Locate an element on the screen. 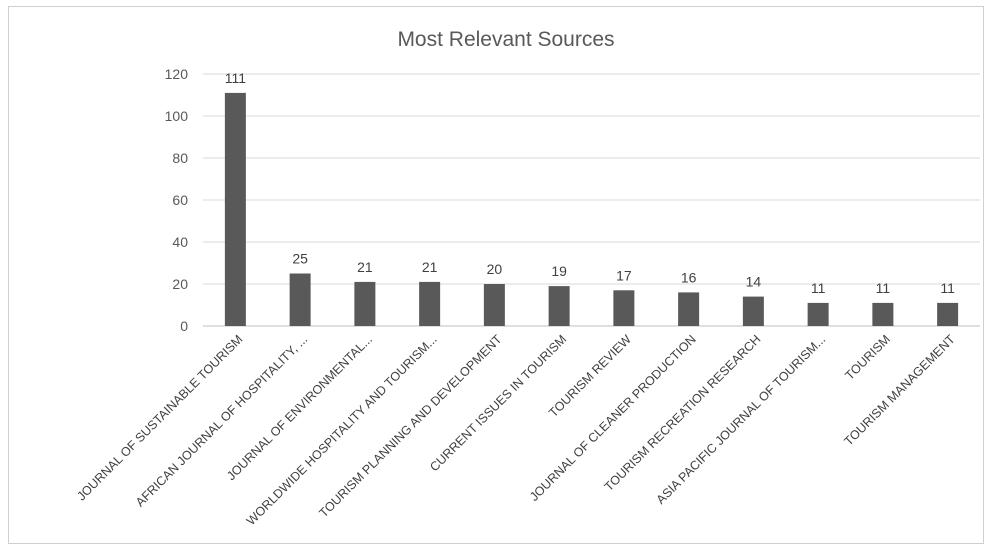 This screenshot has height=550, width=990. y-tick-label: 0 is located at coordinates (184, 326).